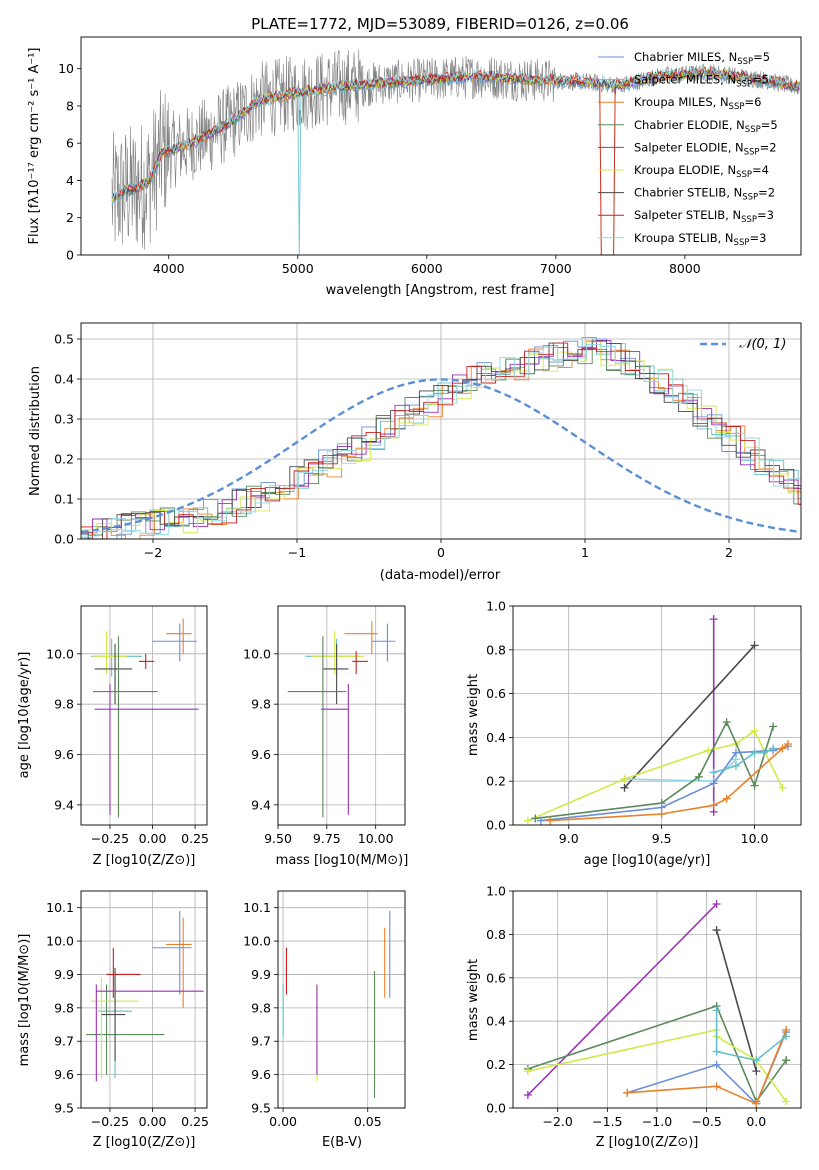 This screenshot has width=819, height=1170. Describe the element at coordinates (66, 68) in the screenshot. I see `y-tick-label: 10` at that location.